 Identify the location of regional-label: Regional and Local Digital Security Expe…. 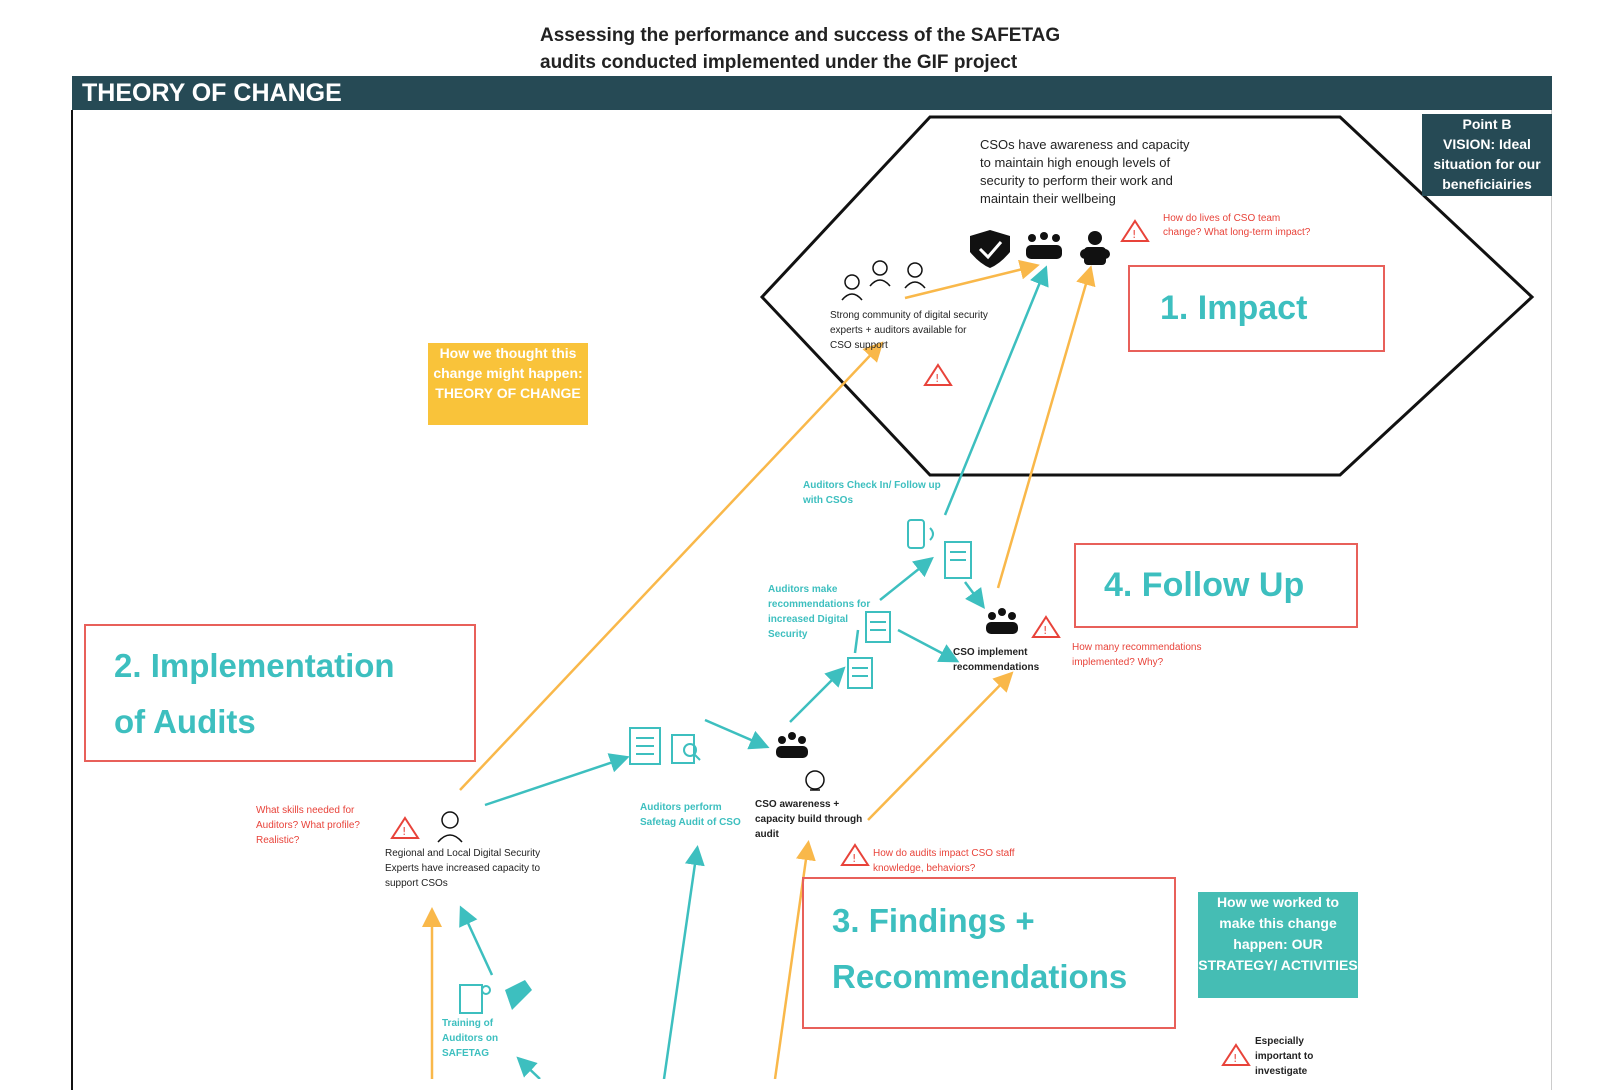
(463, 868).